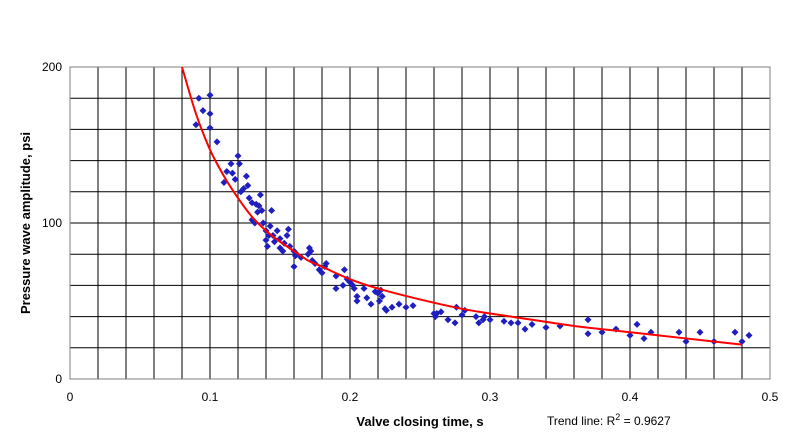  Describe the element at coordinates (52, 67) in the screenshot. I see `y-tick-label: 200` at that location.